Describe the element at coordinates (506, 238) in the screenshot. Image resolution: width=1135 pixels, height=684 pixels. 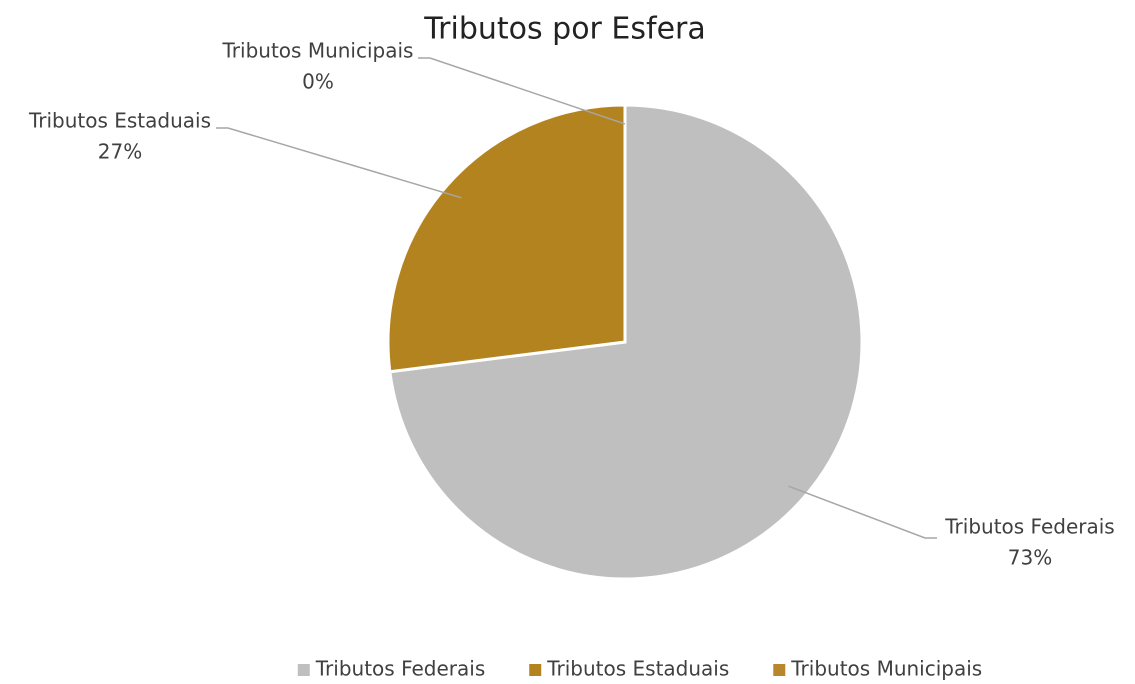
I see `pie-slice` at that location.